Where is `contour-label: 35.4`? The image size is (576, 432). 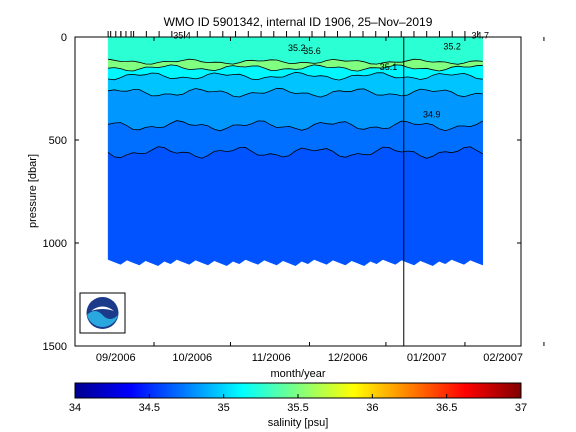
contour-label: 35.4 is located at coordinates (182, 36).